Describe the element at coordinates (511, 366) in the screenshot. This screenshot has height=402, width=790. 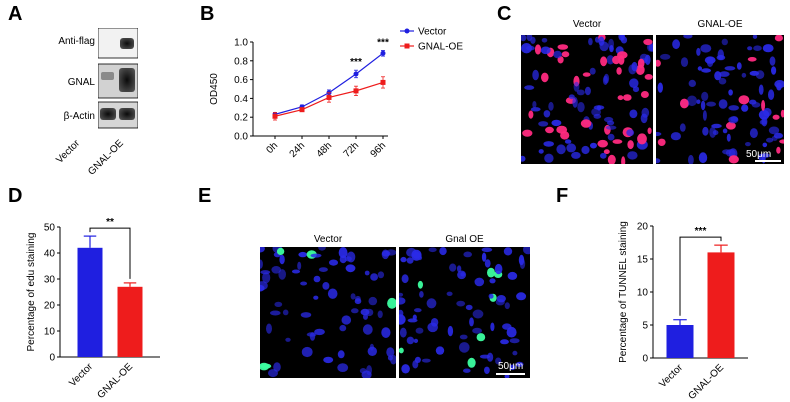
I see `tunel-scalebar-label: 50μm` at that location.